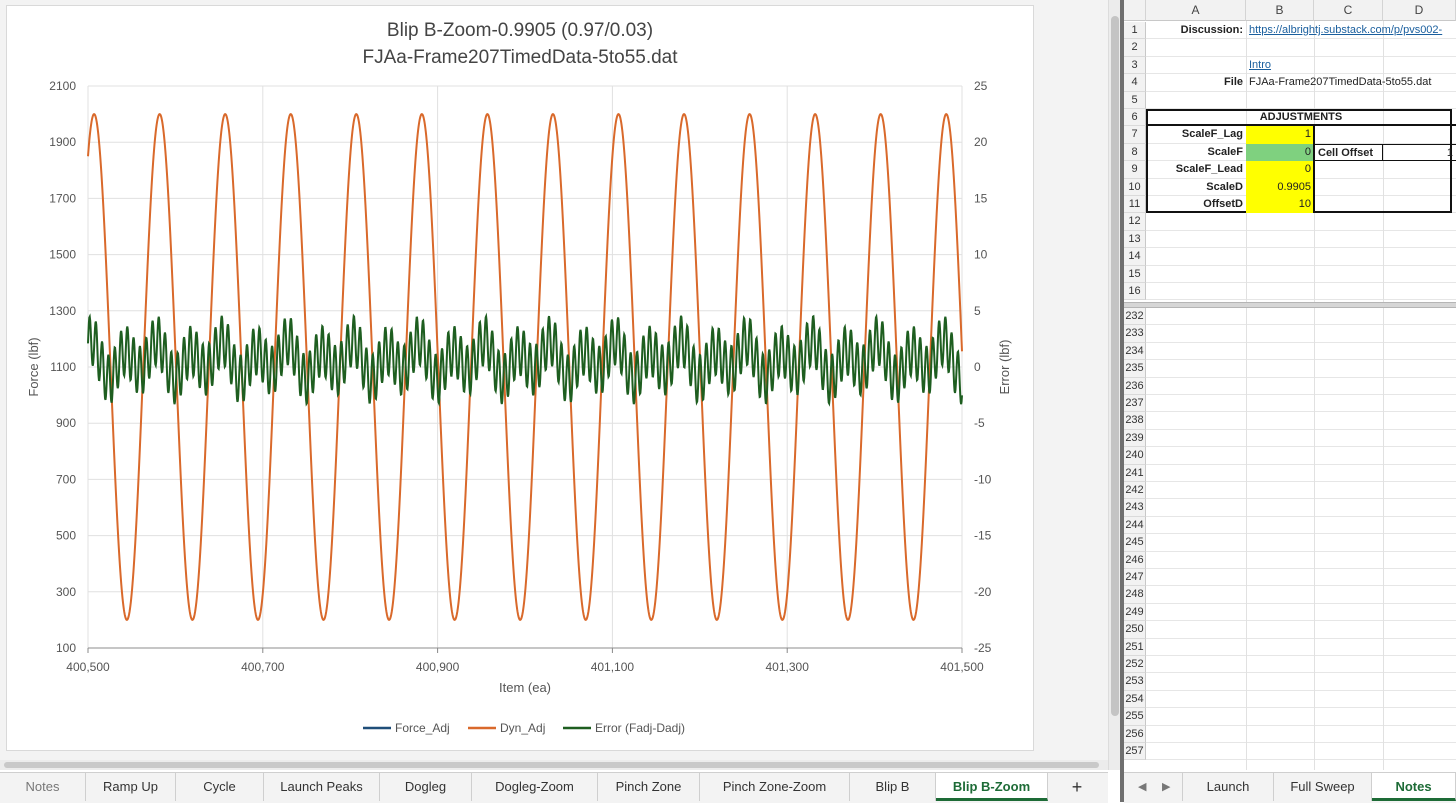 The width and height of the screenshot is (1456, 803). I want to click on x-tick-label: 401,300, so click(788, 667).